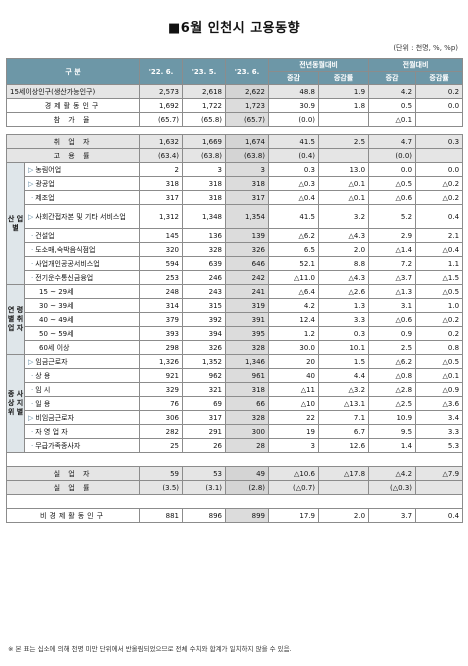  Describe the element at coordinates (392, 445) in the screenshot. I see `value-cell: 1.4` at that location.